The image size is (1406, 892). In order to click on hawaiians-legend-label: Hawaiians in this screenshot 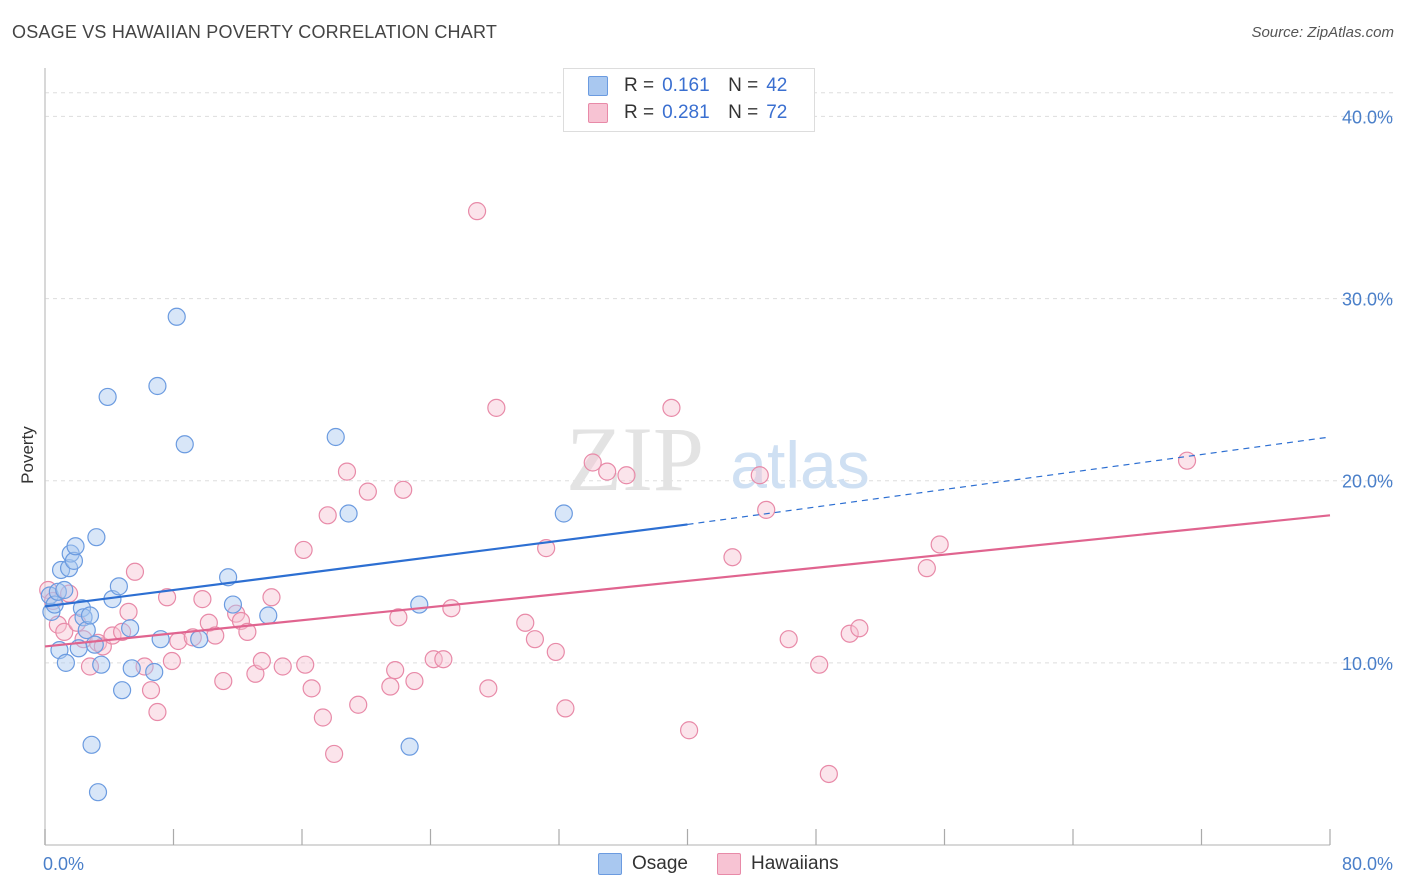, I will do `click(795, 863)`.